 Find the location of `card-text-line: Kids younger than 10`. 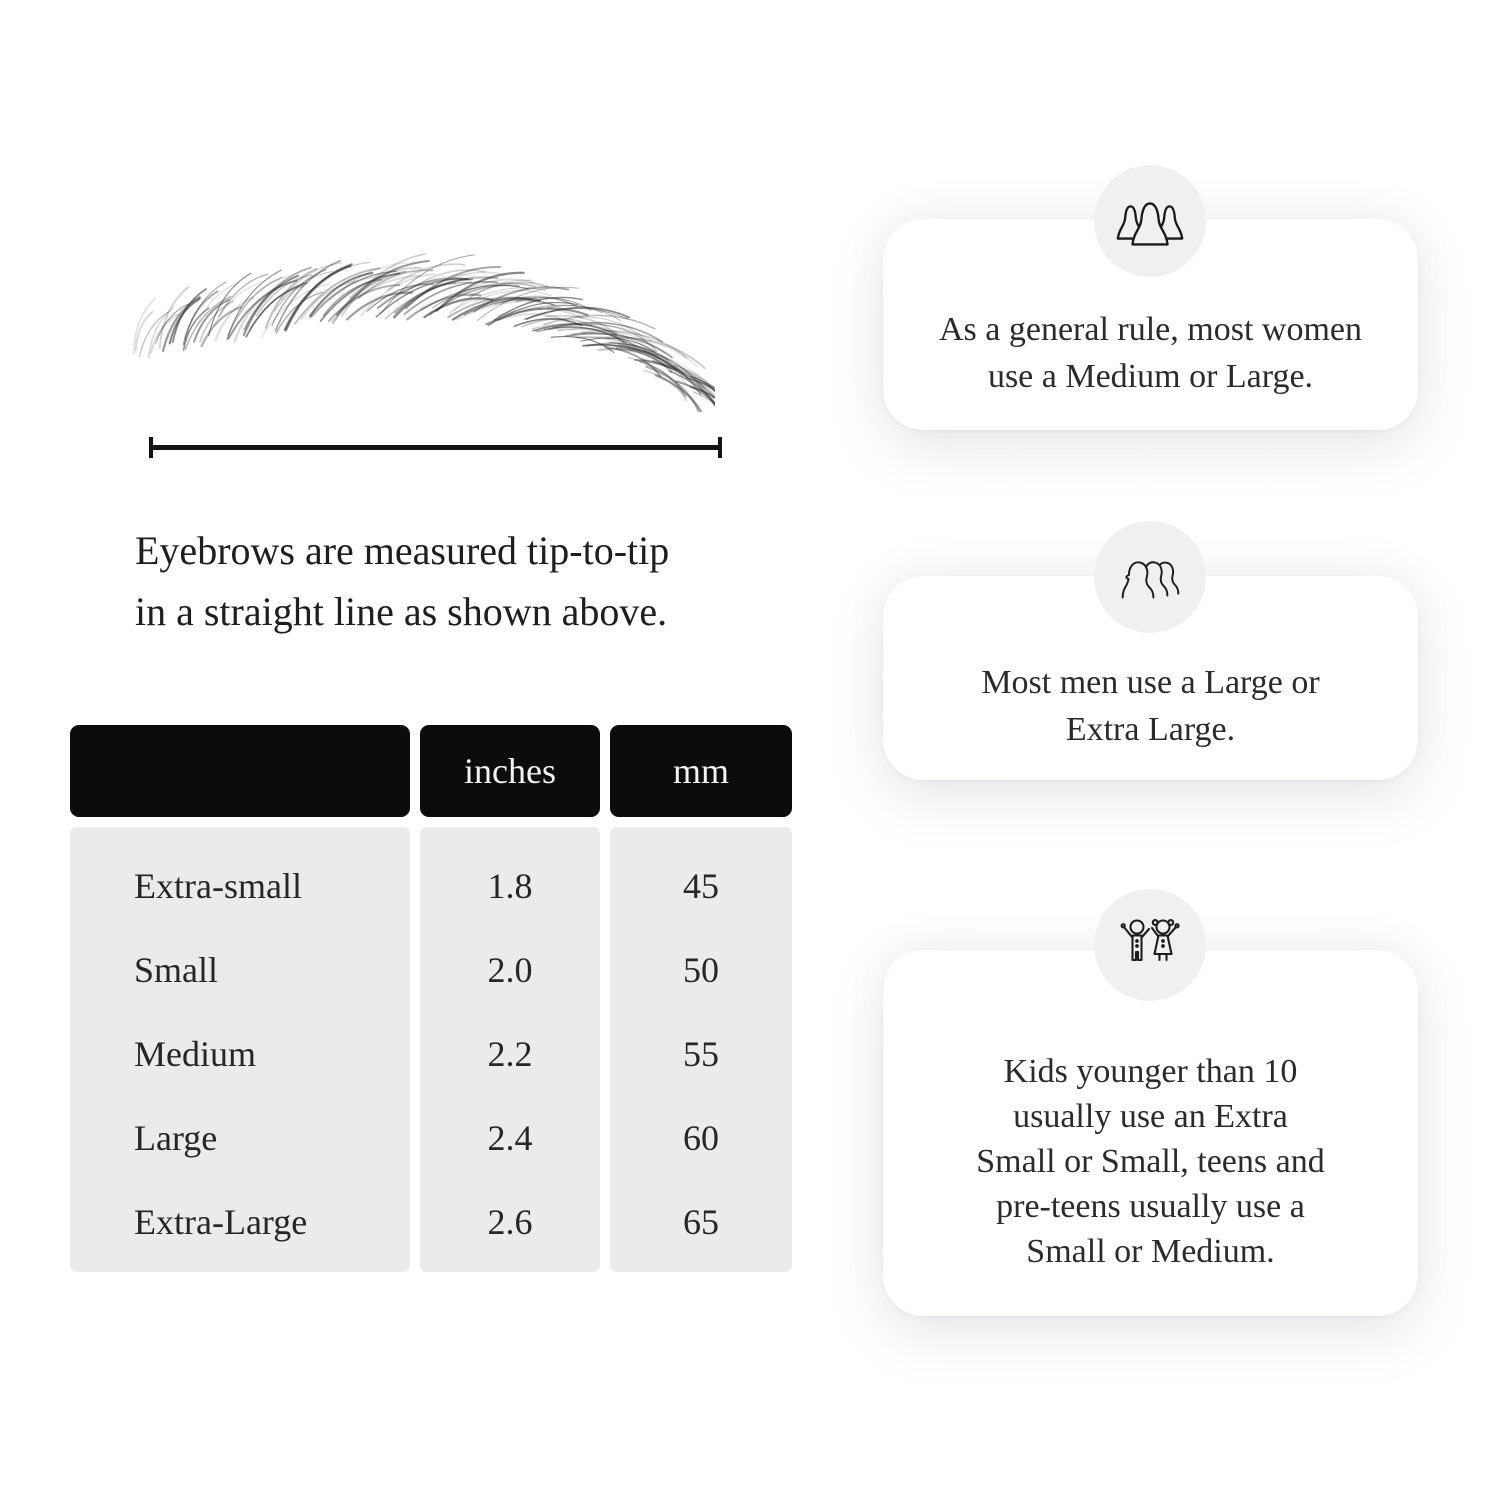

card-text-line: Kids younger than 10 is located at coordinates (1150, 1071).